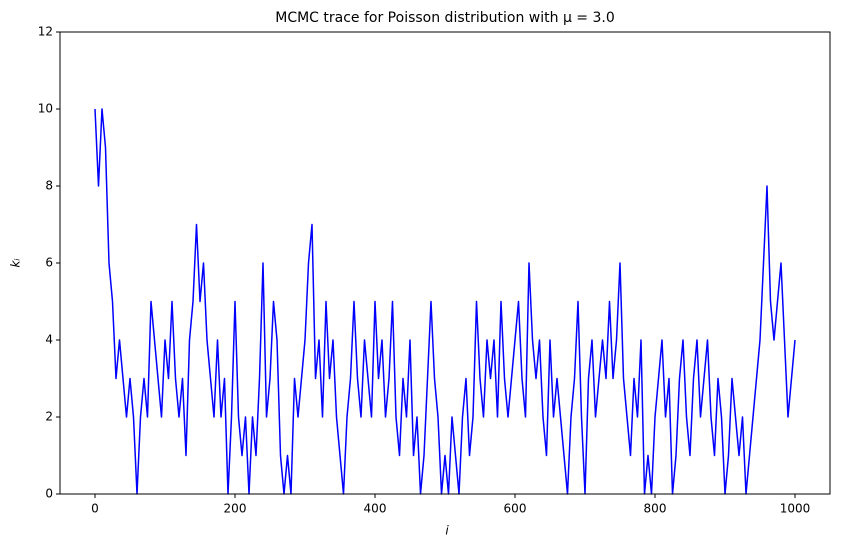 The height and width of the screenshot is (552, 845). What do you see at coordinates (235, 509) in the screenshot?
I see `x-tick-label: 200` at bounding box center [235, 509].